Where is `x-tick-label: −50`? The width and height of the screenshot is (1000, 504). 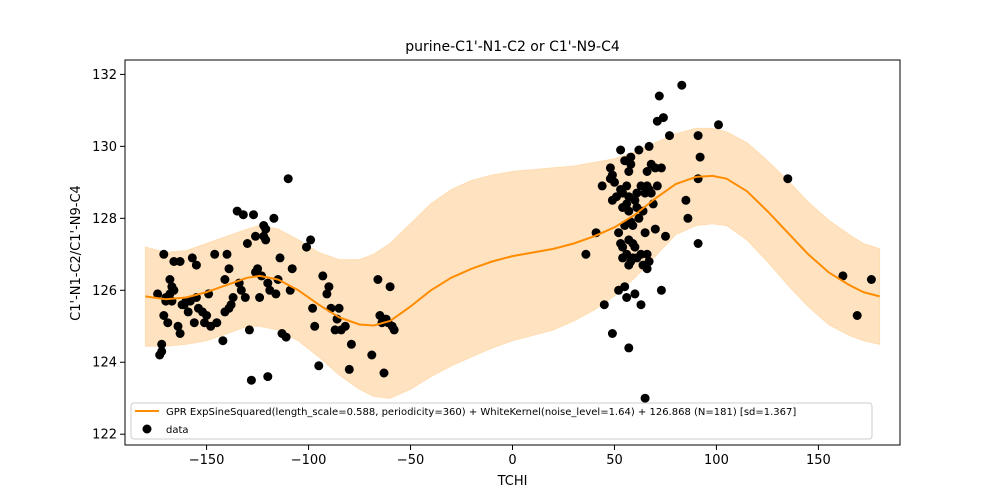 x-tick-label: −50 is located at coordinates (410, 460).